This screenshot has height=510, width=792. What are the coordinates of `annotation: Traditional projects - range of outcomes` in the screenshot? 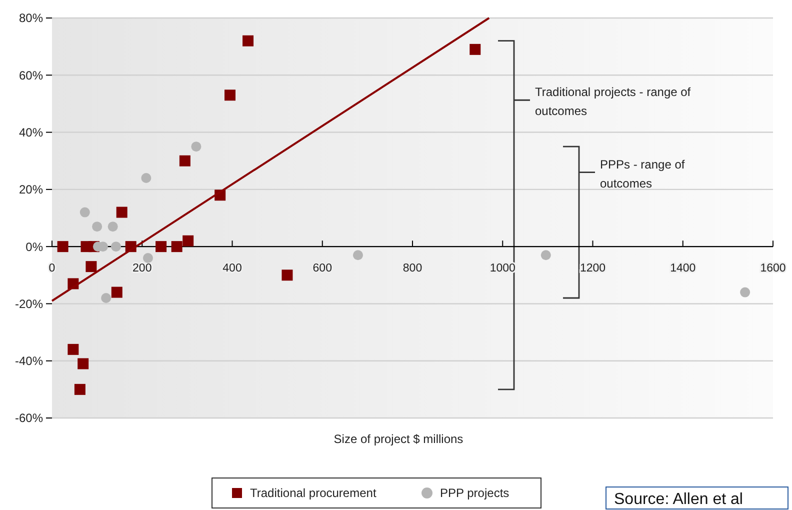 It's located at (613, 101).